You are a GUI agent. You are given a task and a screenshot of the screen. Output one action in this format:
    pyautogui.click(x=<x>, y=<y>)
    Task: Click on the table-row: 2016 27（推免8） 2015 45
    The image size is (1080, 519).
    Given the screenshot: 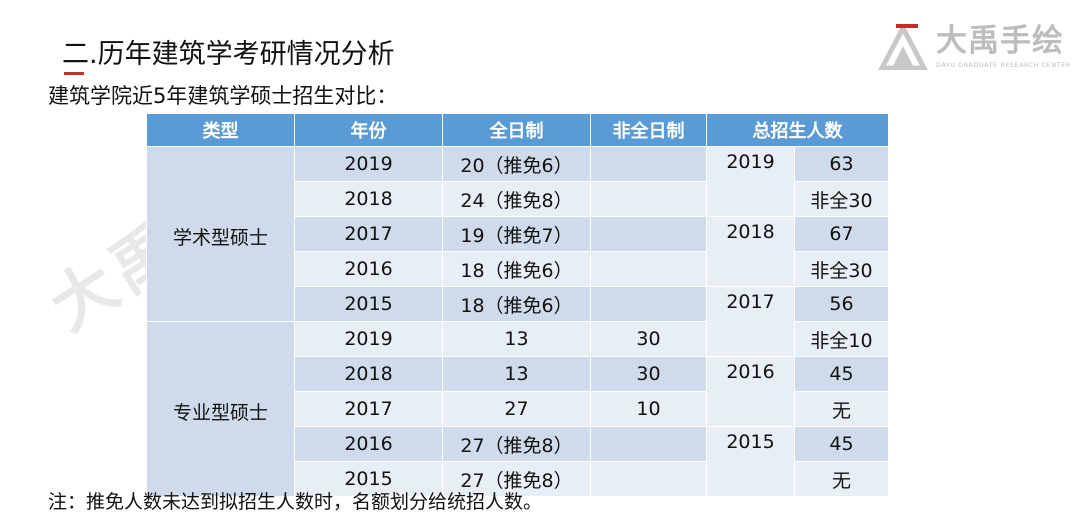 What is the action you would take?
    pyautogui.click(x=518, y=461)
    